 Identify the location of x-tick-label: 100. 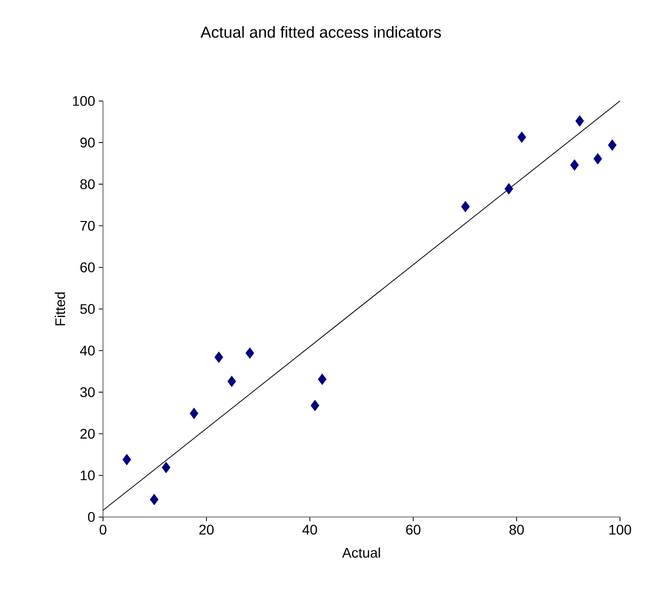
(620, 529).